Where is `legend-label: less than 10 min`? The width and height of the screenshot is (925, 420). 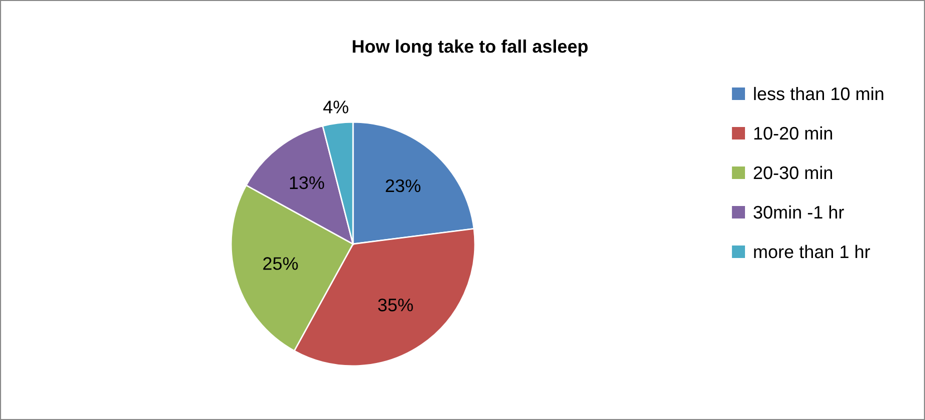
legend-label: less than 10 min is located at coordinates (819, 93).